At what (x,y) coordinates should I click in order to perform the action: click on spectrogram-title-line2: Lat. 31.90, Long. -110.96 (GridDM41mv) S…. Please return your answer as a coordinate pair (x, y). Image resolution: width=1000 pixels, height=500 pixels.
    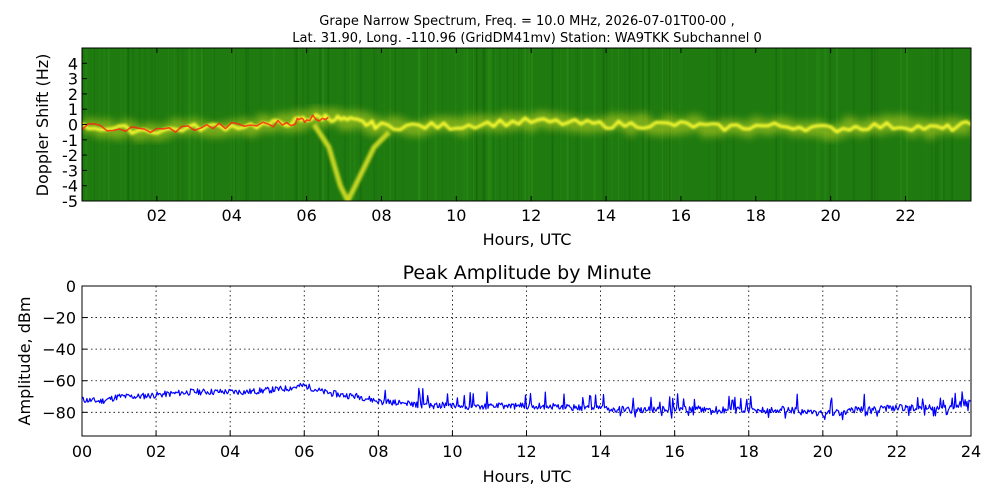
    Looking at the image, I should click on (527, 38).